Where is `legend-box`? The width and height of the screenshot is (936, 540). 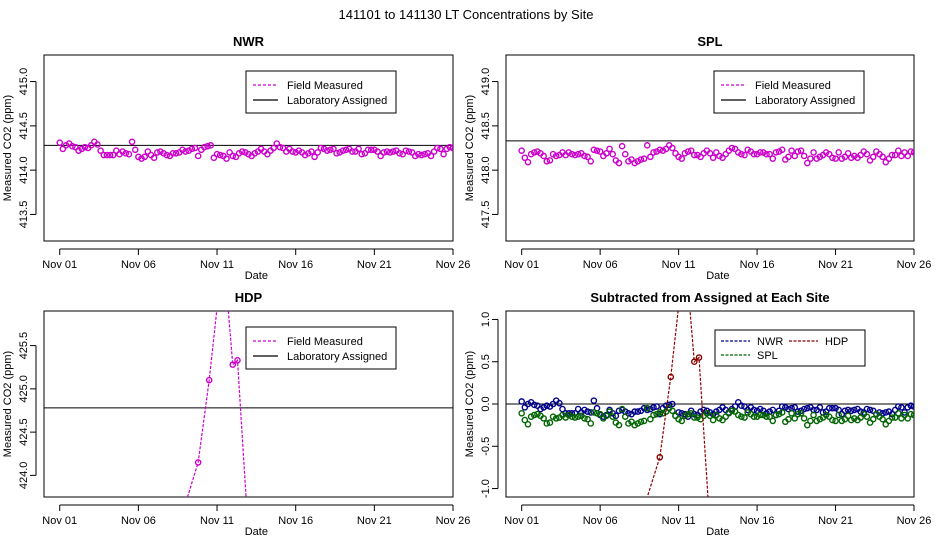 legend-box is located at coordinates (321, 348).